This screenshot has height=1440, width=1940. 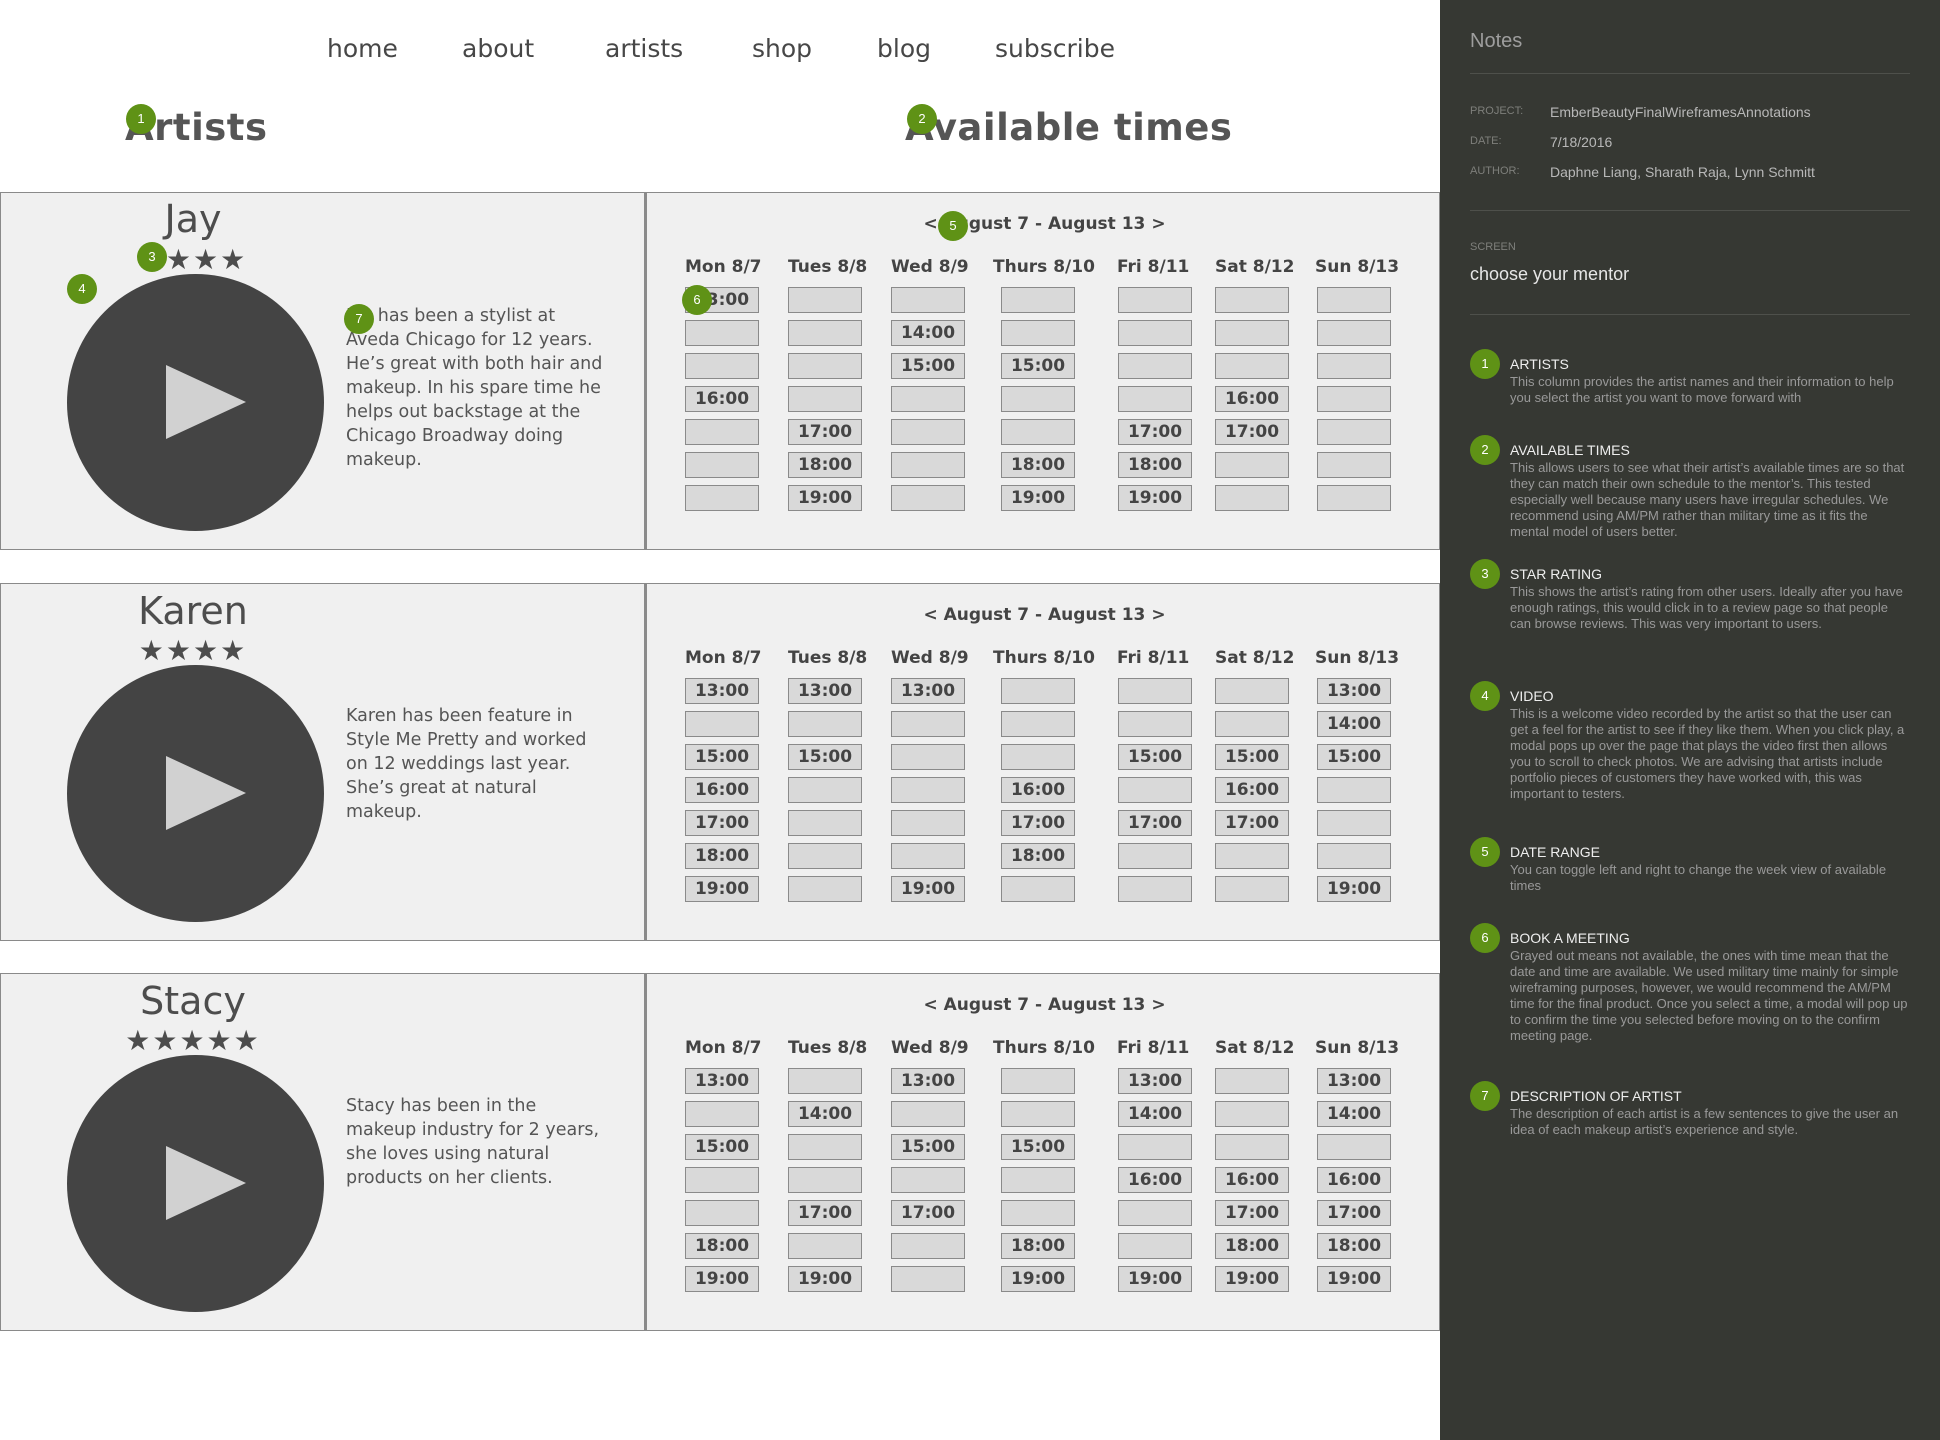 What do you see at coordinates (193, 1040) in the screenshot?
I see `star-rating-icon: ★★★★★` at bounding box center [193, 1040].